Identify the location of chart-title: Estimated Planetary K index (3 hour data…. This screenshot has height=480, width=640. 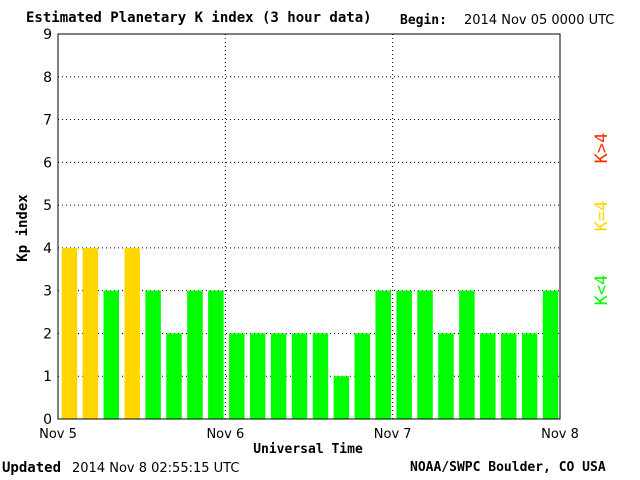
(199, 18).